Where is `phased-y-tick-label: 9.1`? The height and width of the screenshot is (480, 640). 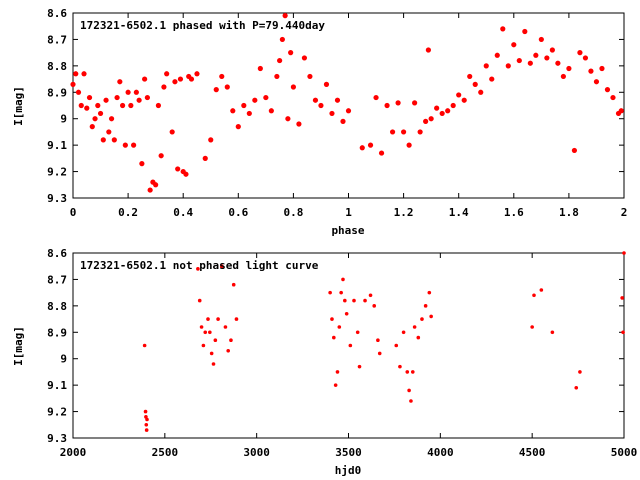 phased-y-tick-label: 9.1 is located at coordinates (57, 145).